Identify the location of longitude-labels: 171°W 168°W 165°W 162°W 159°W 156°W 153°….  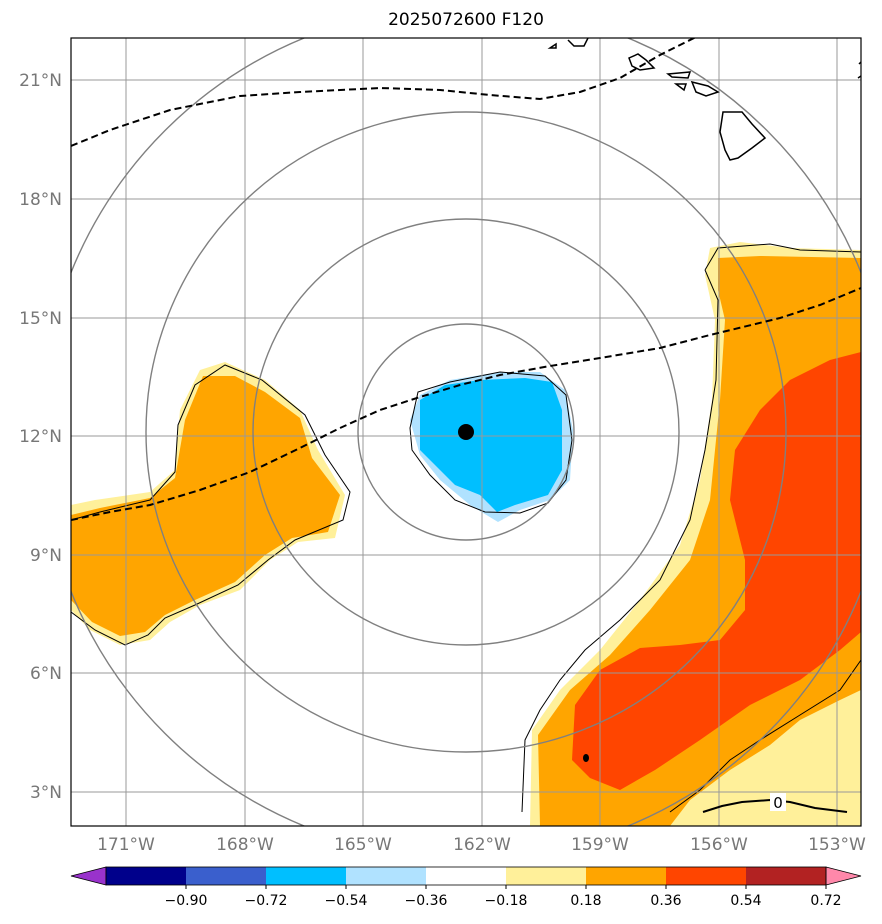
(481, 845).